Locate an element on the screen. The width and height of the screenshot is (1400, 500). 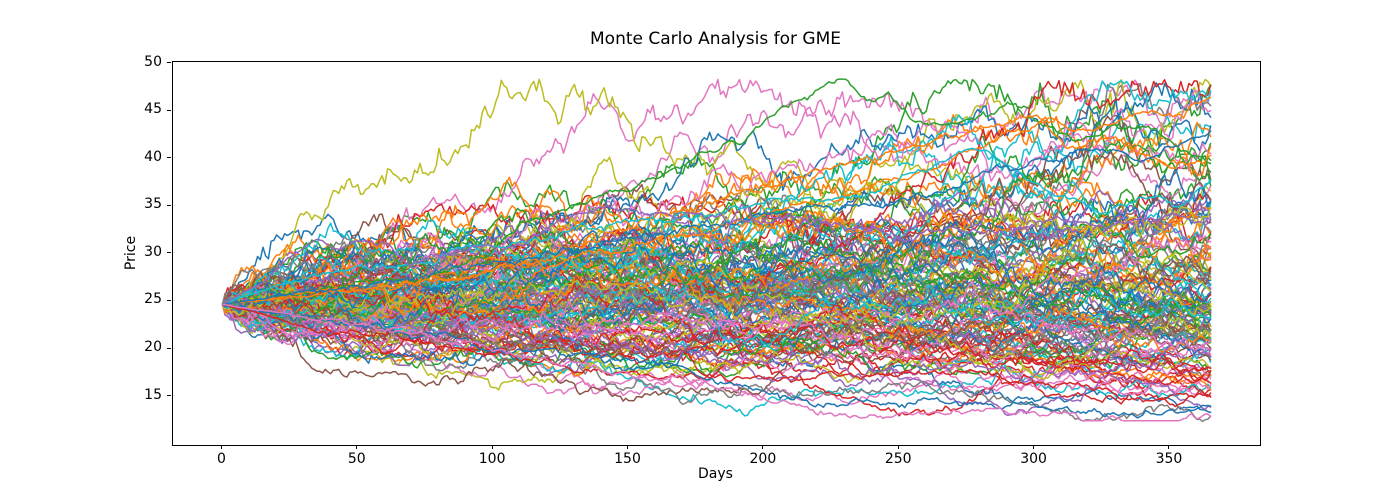
y-tick-label: 30 is located at coordinates (153, 251).